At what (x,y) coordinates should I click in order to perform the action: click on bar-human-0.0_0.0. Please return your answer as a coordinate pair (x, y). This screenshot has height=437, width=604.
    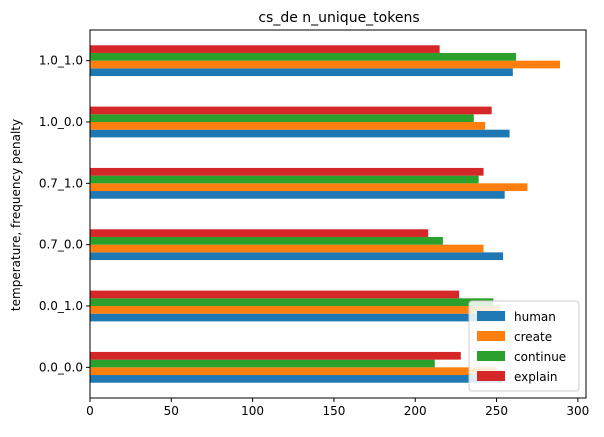
    Looking at the image, I should click on (297, 379).